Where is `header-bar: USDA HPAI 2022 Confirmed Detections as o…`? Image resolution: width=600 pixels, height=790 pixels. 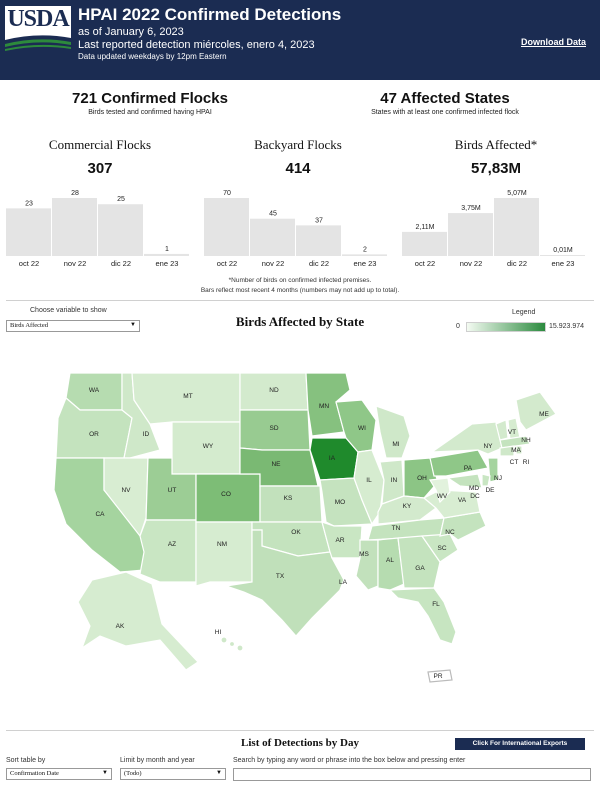
header-bar: USDA HPAI 2022 Confirmed Detections as o… is located at coordinates (300, 40).